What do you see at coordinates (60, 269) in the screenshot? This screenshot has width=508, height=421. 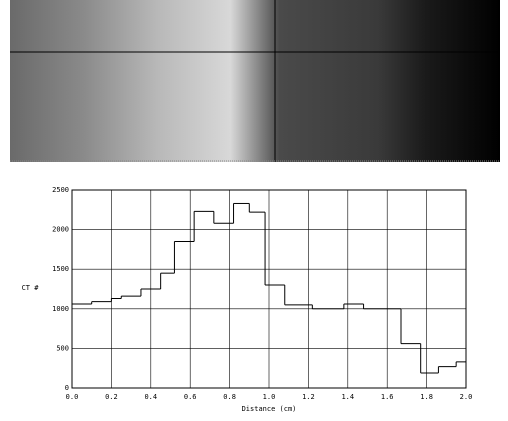 I see `y-tick-label: 1500` at bounding box center [60, 269].